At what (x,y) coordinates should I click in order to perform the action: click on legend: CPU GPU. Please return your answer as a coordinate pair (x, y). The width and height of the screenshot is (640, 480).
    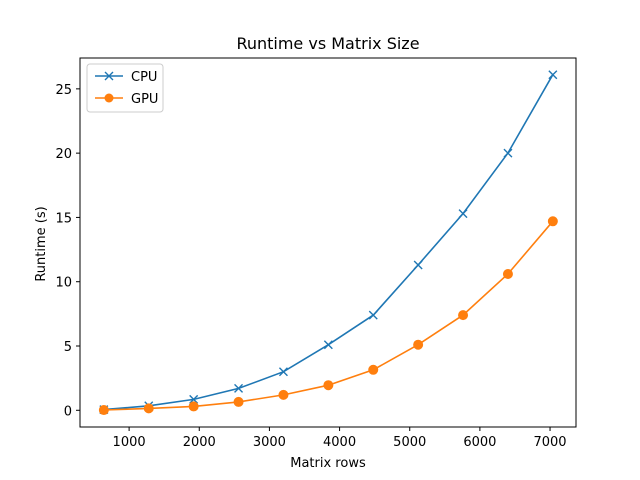
    Looking at the image, I should click on (125, 88).